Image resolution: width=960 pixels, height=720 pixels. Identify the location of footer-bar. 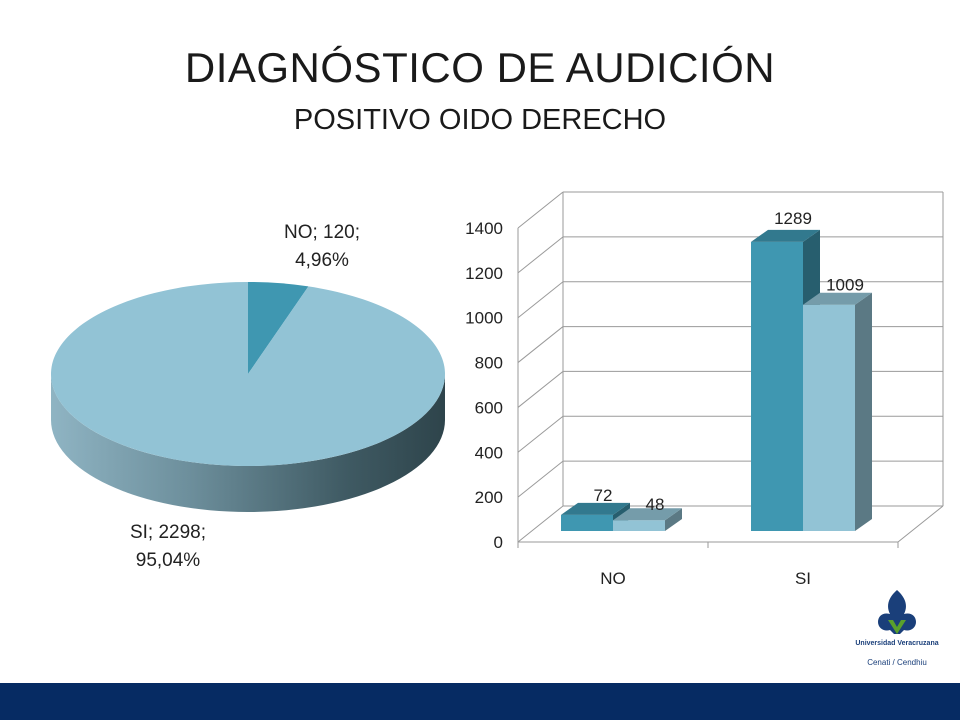
(480, 701).